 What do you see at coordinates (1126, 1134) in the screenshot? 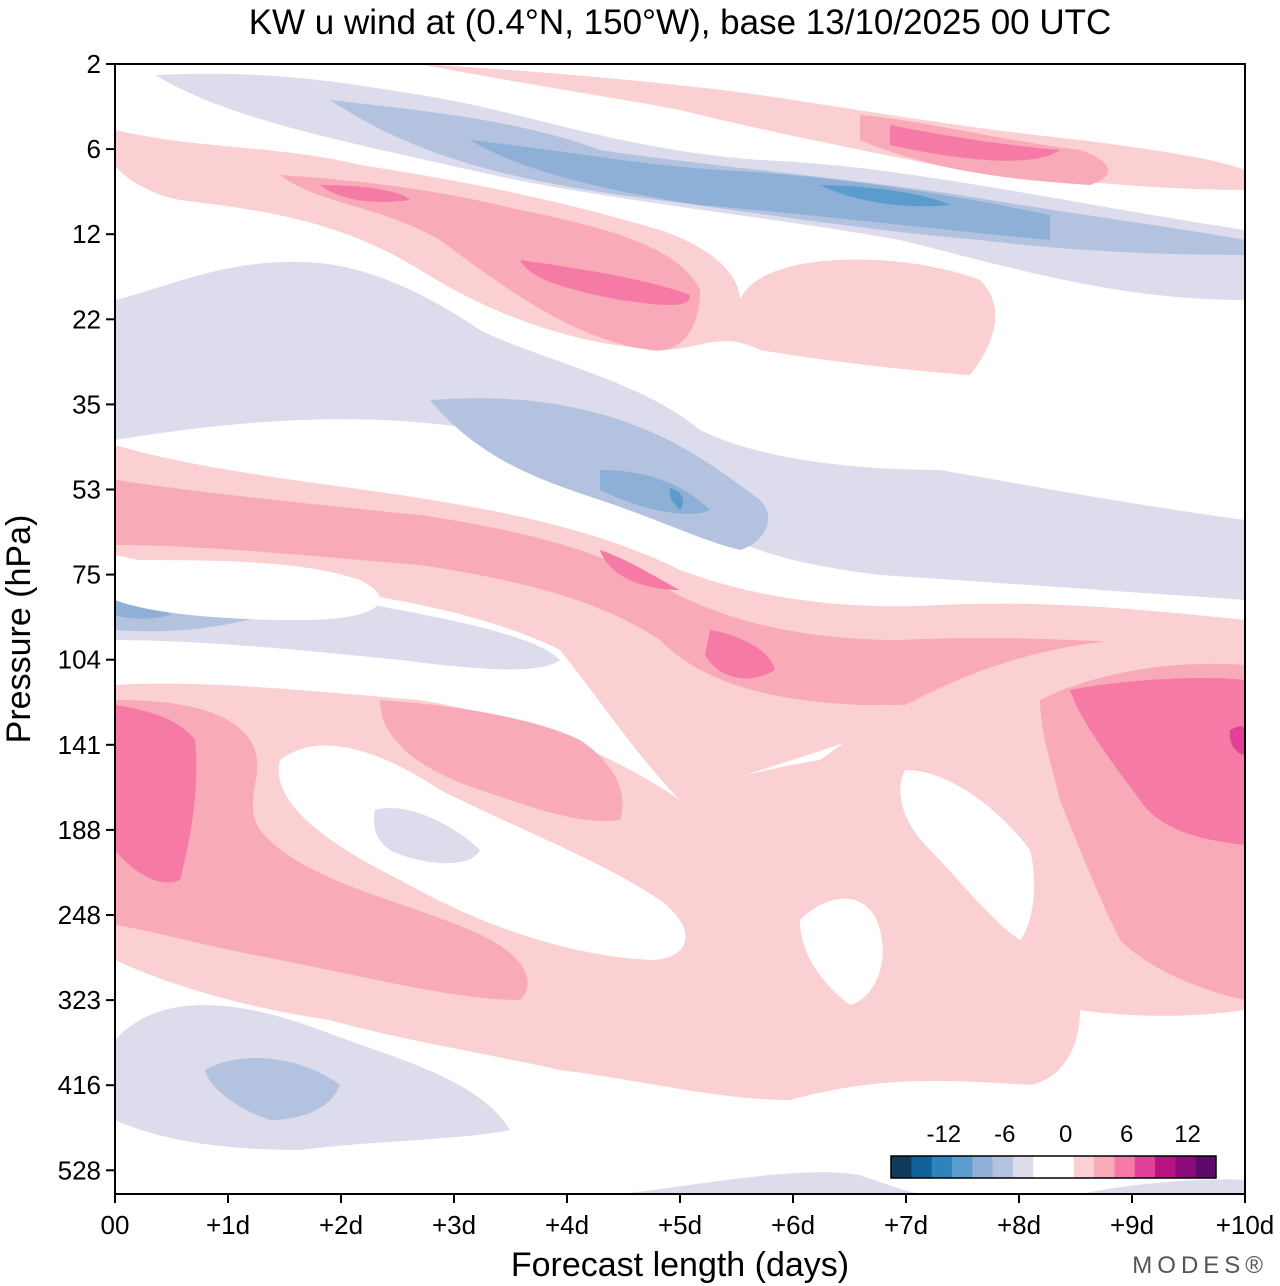
I see `colorbar-tick-label: 6` at bounding box center [1126, 1134].